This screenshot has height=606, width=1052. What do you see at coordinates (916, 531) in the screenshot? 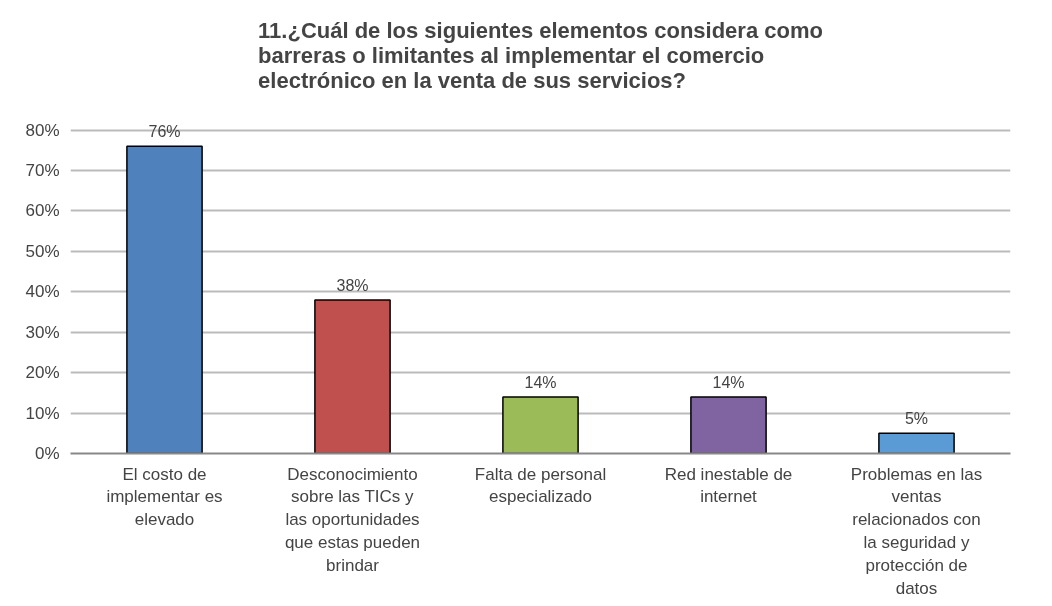
I see `x-tick-label: Problemas en las ventas relacionados con la seguridad y protección de datos` at bounding box center [916, 531].